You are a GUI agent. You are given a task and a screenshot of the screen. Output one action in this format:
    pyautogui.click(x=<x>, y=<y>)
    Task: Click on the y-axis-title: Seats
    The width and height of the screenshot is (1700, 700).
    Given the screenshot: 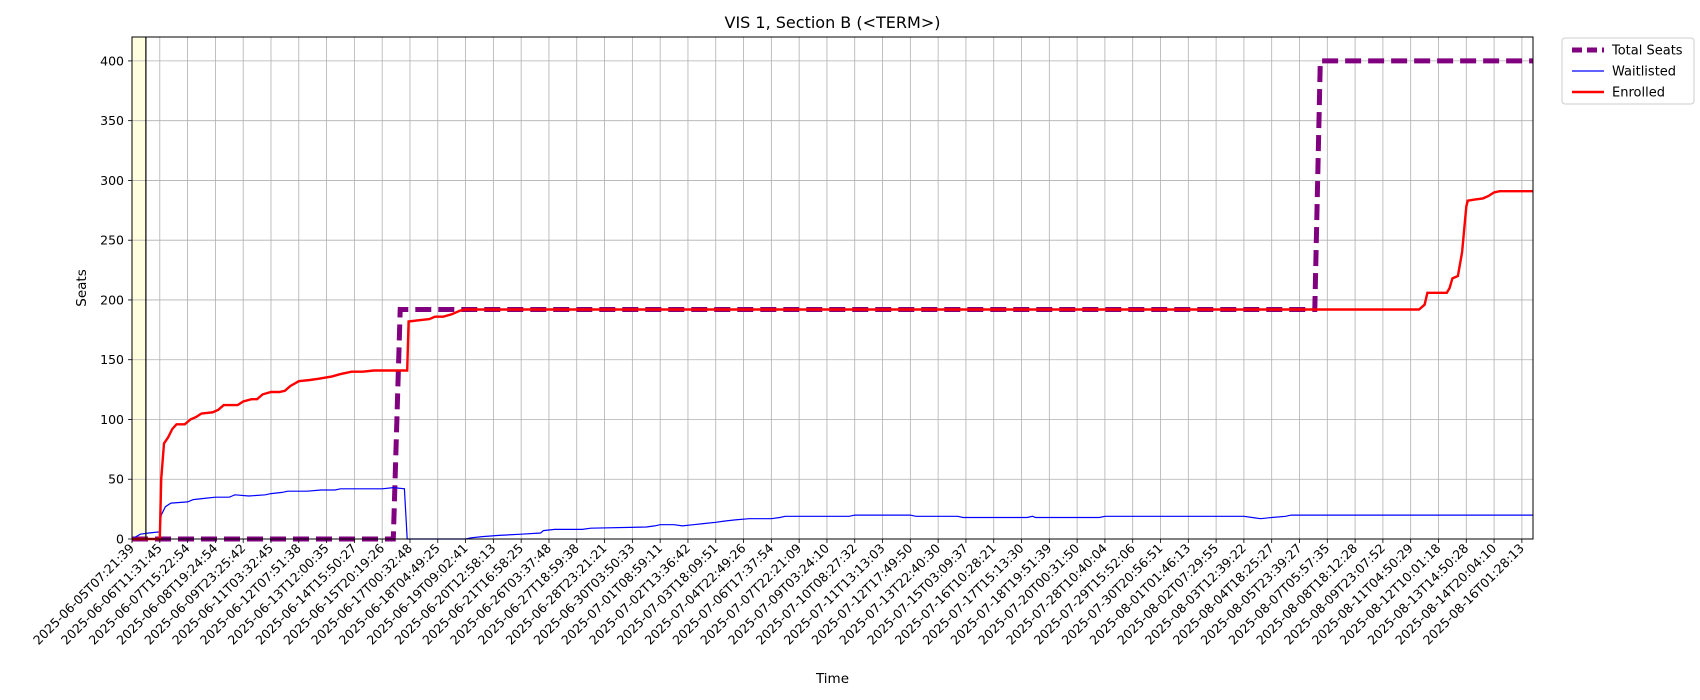 What is the action you would take?
    pyautogui.click(x=82, y=287)
    